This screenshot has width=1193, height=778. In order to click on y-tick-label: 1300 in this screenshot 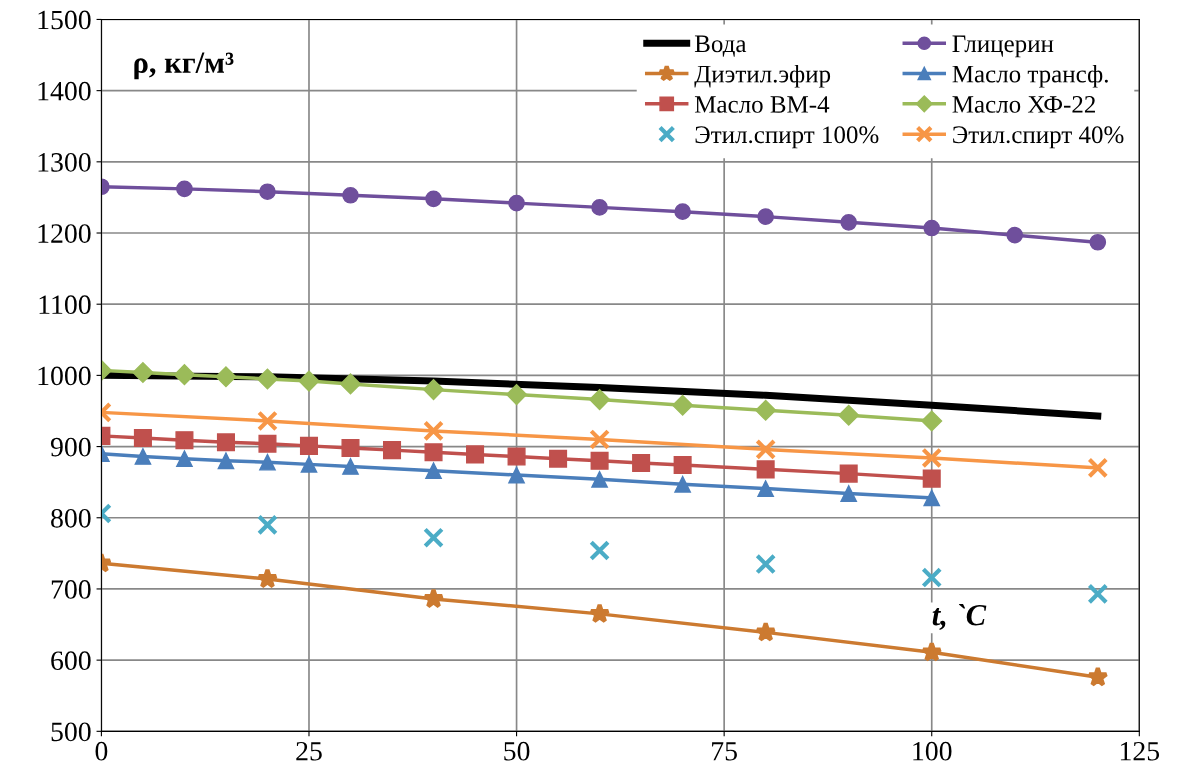, I will do `click(64, 162)`.